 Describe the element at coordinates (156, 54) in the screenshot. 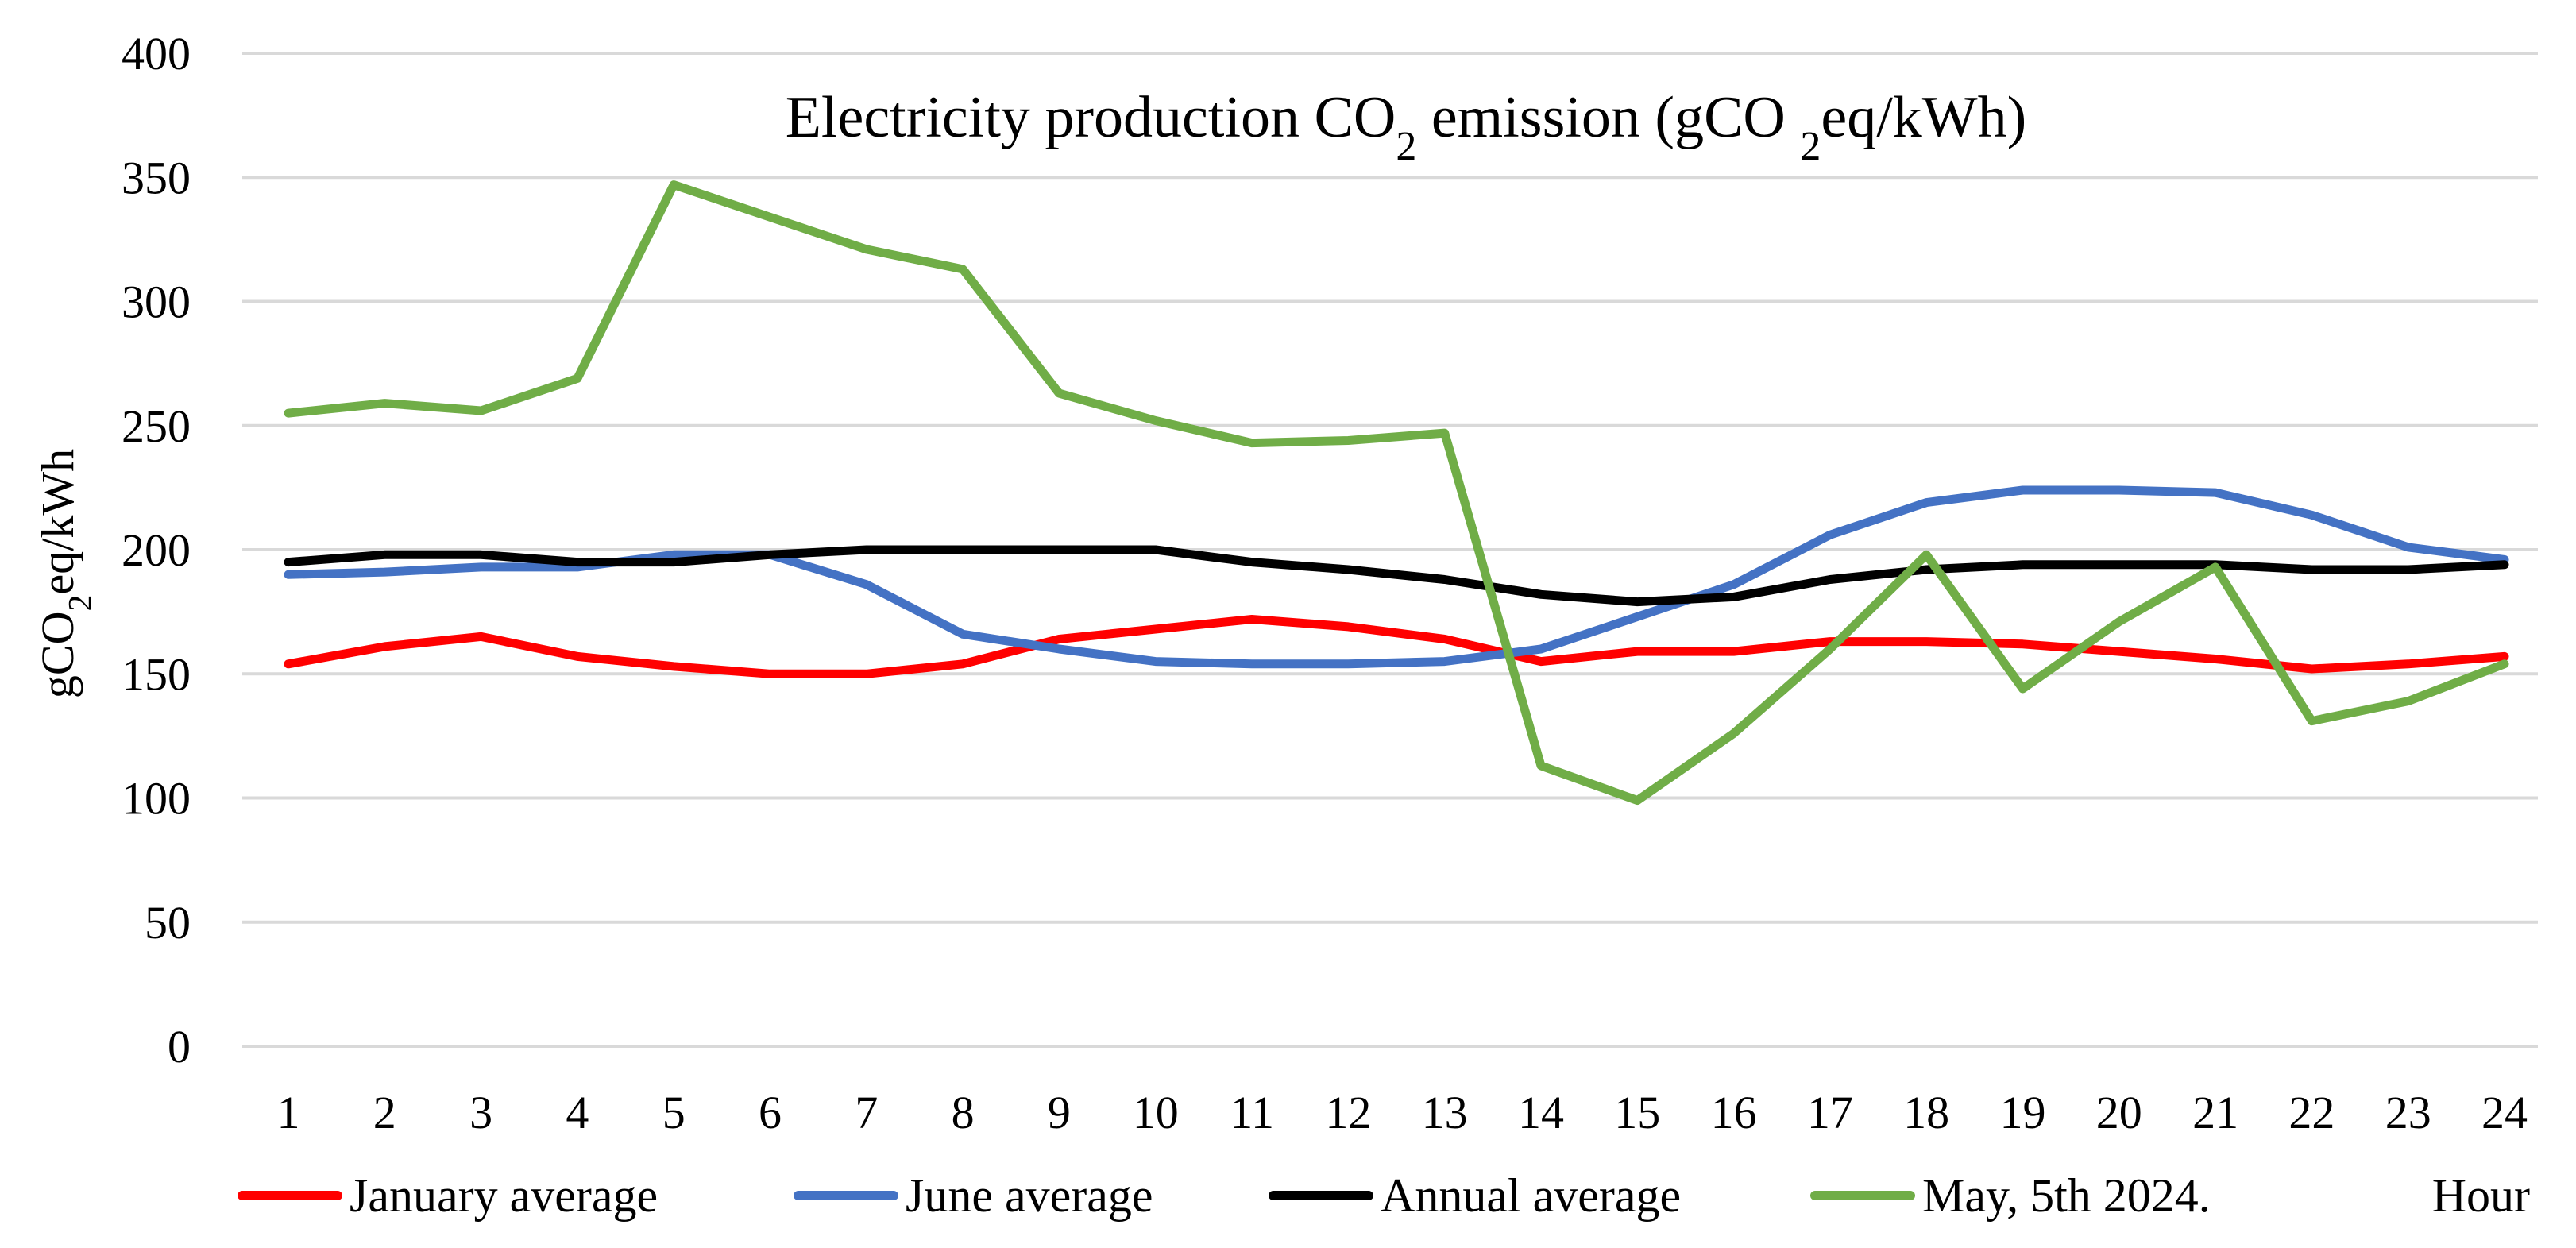

I see `y-tick-label: 400` at that location.